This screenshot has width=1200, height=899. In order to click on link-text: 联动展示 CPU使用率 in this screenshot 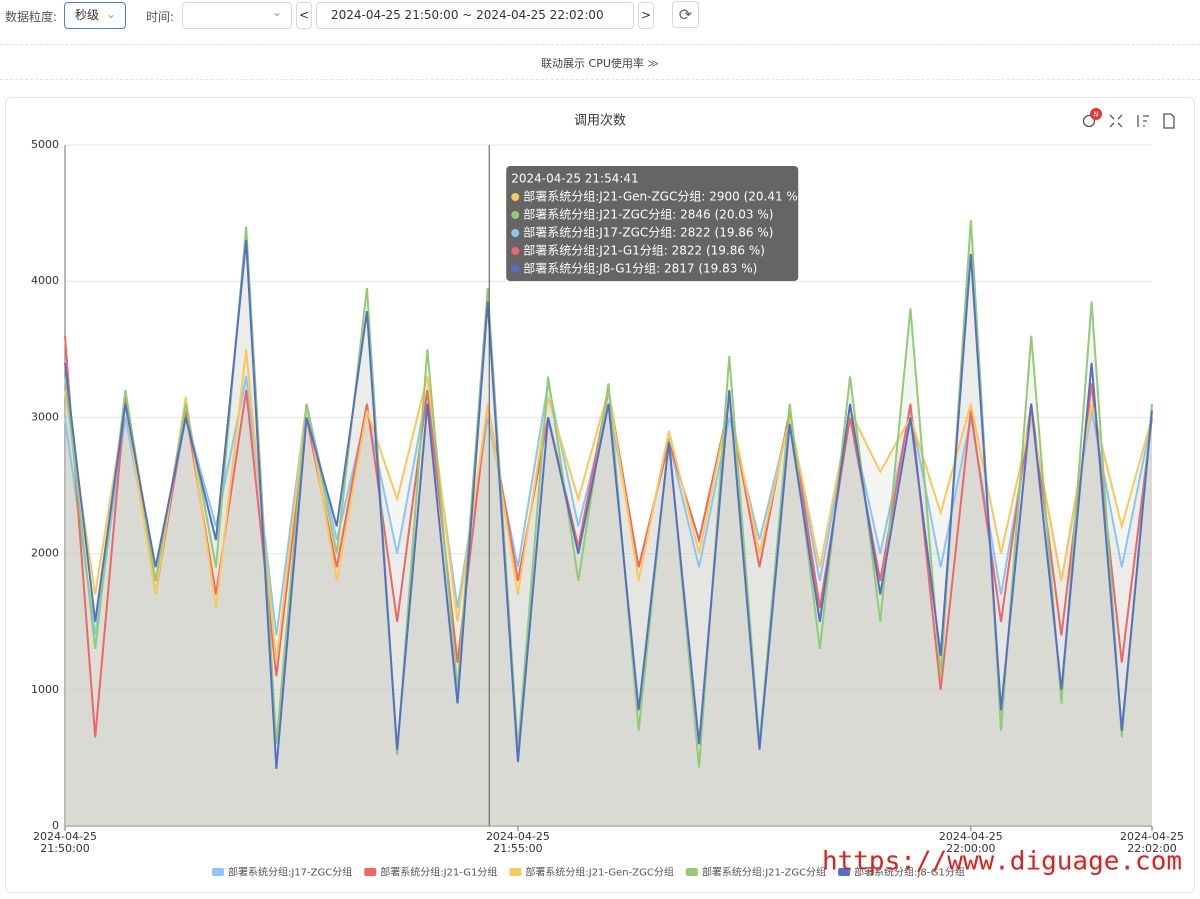, I will do `click(592, 63)`.